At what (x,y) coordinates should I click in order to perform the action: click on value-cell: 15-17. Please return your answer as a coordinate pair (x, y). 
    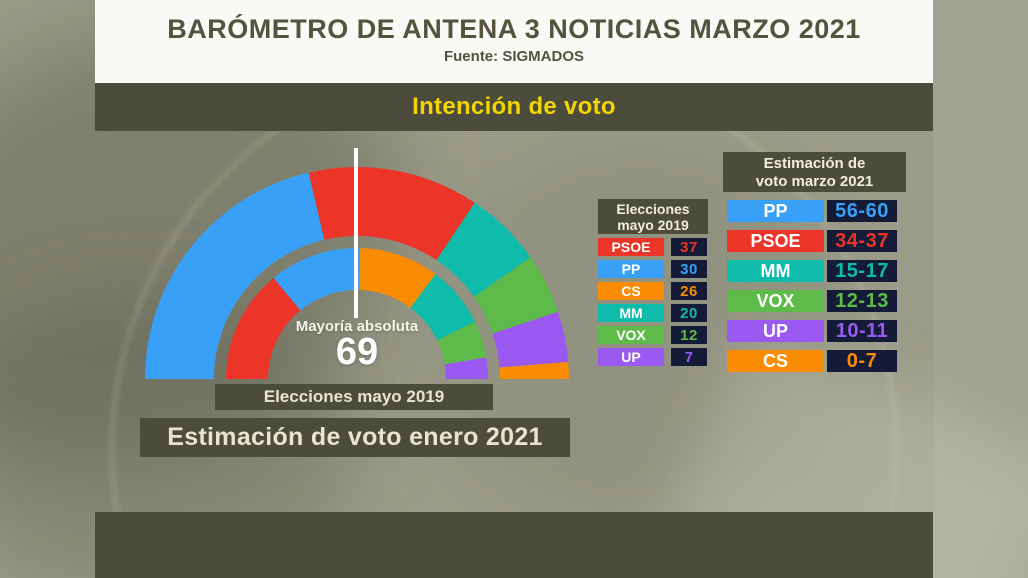
    Looking at the image, I should click on (862, 271).